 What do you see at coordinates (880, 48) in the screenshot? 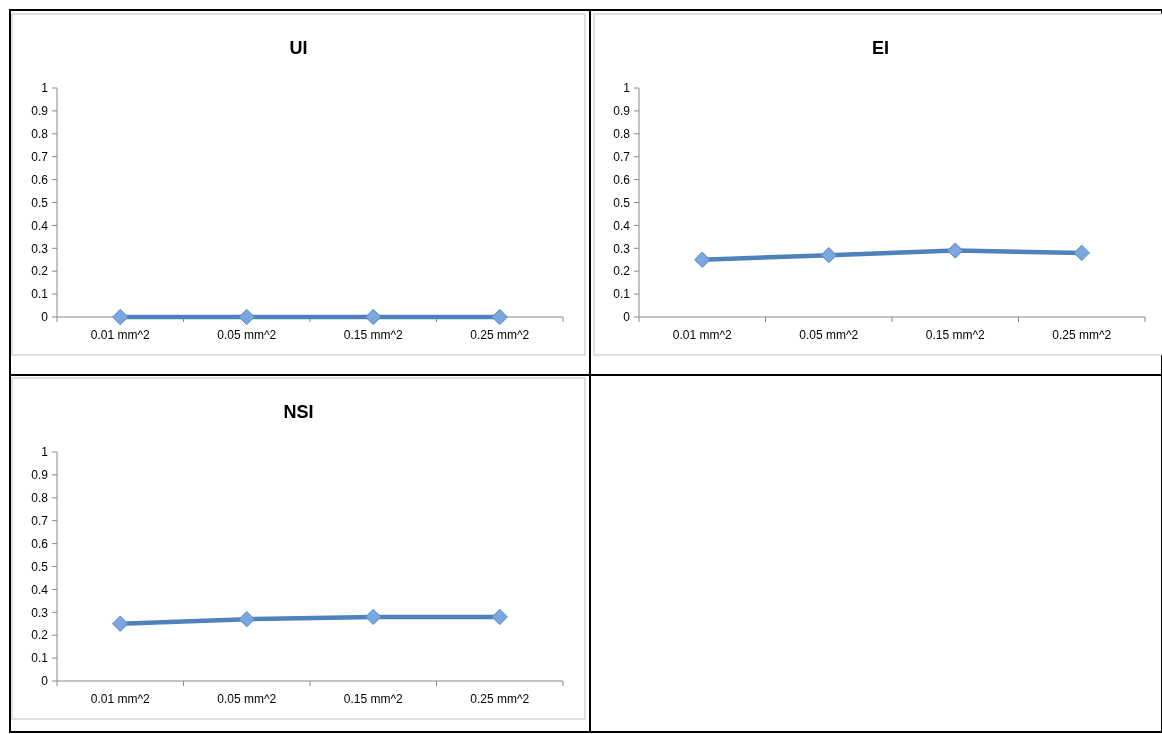
I see `chart-title: EI` at bounding box center [880, 48].